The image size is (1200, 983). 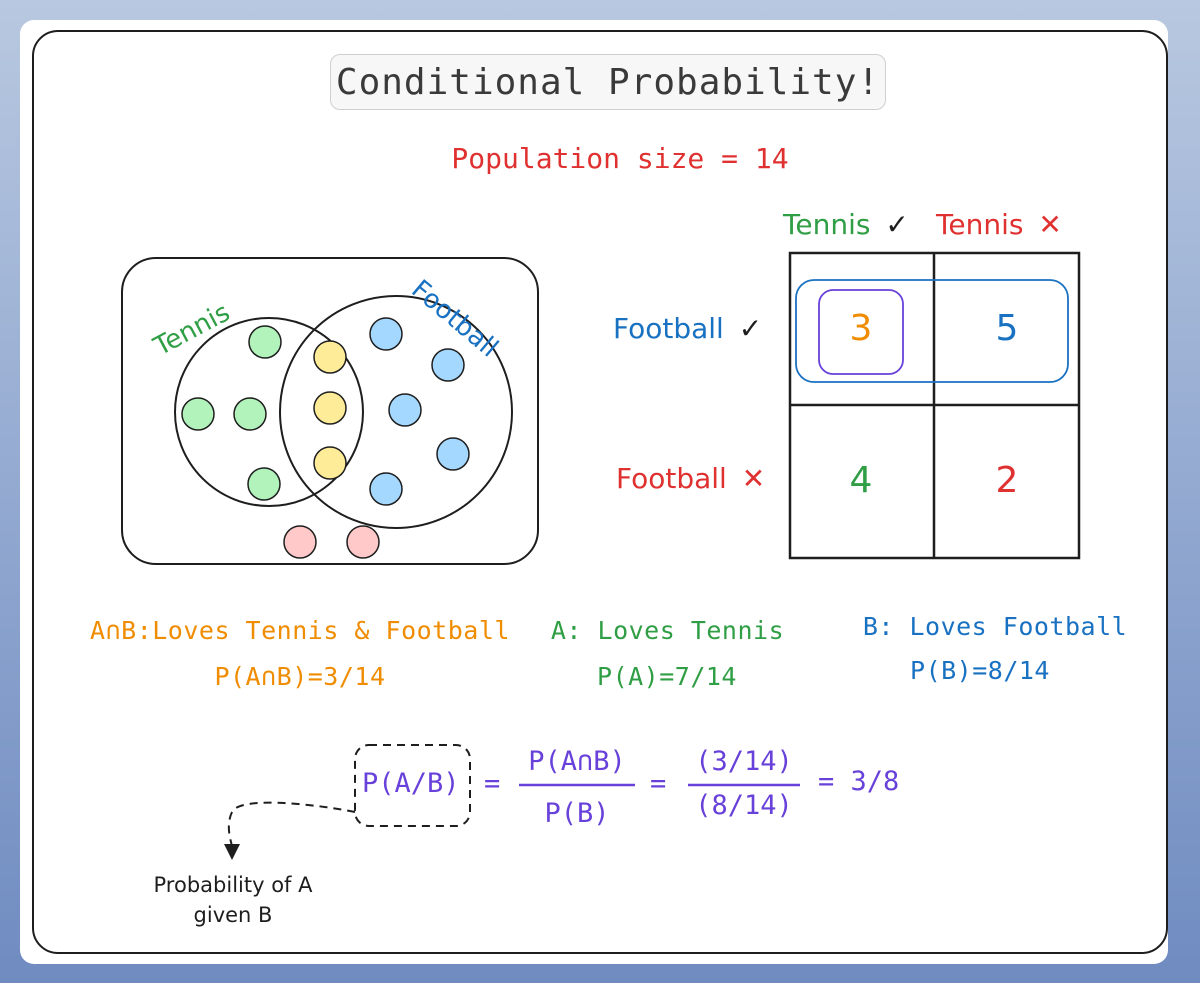 I want to click on formula-frac2-denominator: (8/14), so click(x=744, y=805).